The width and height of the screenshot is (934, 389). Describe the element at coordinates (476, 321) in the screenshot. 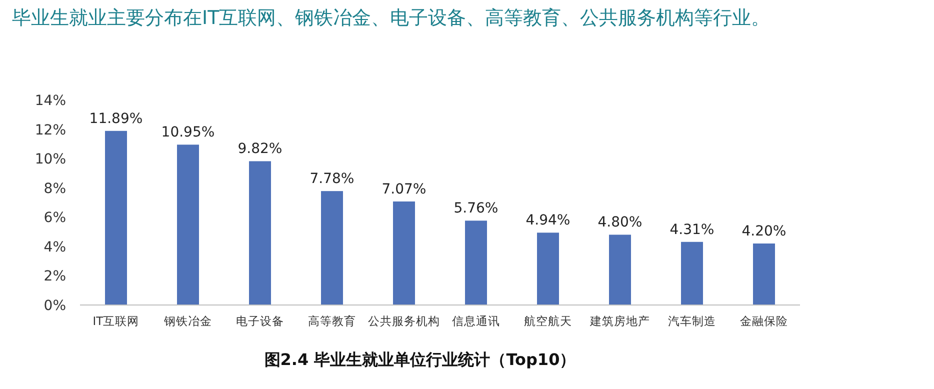

I see `x-tick-label: 信息通讯` at that location.